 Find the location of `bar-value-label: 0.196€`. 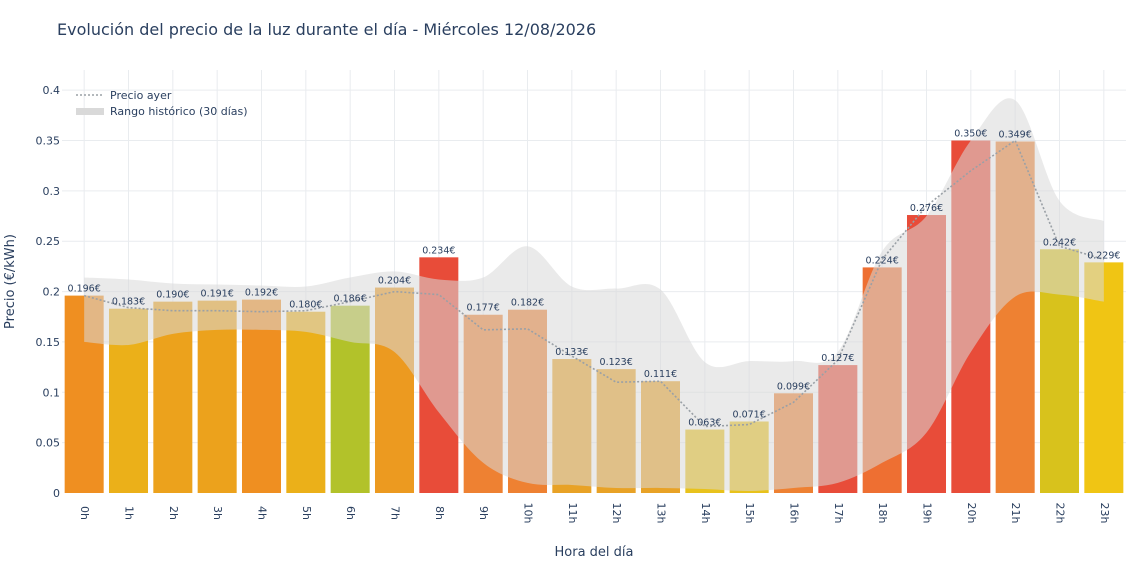

bar-value-label: 0.196€ is located at coordinates (84, 289).